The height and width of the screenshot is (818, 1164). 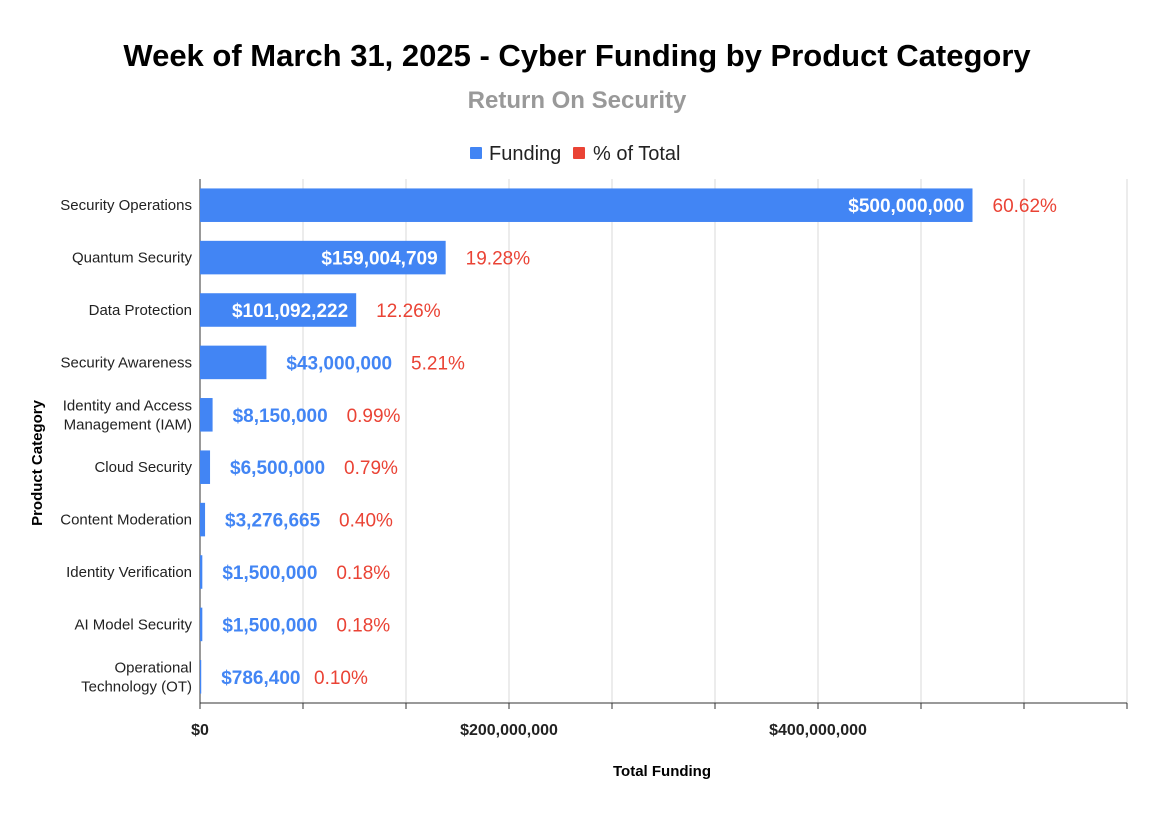 I want to click on category-label: Cloud Security, so click(x=143, y=467).